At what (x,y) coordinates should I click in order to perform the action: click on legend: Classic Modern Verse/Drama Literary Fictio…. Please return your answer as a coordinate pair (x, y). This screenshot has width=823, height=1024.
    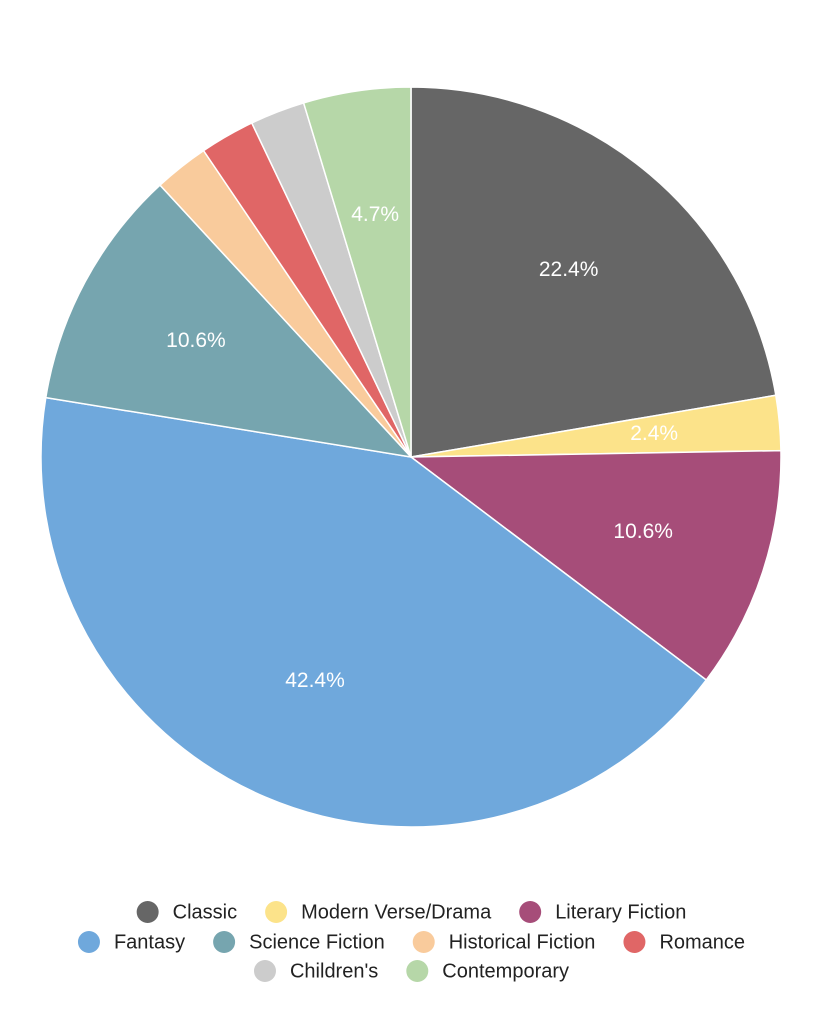
    Looking at the image, I should click on (411, 941).